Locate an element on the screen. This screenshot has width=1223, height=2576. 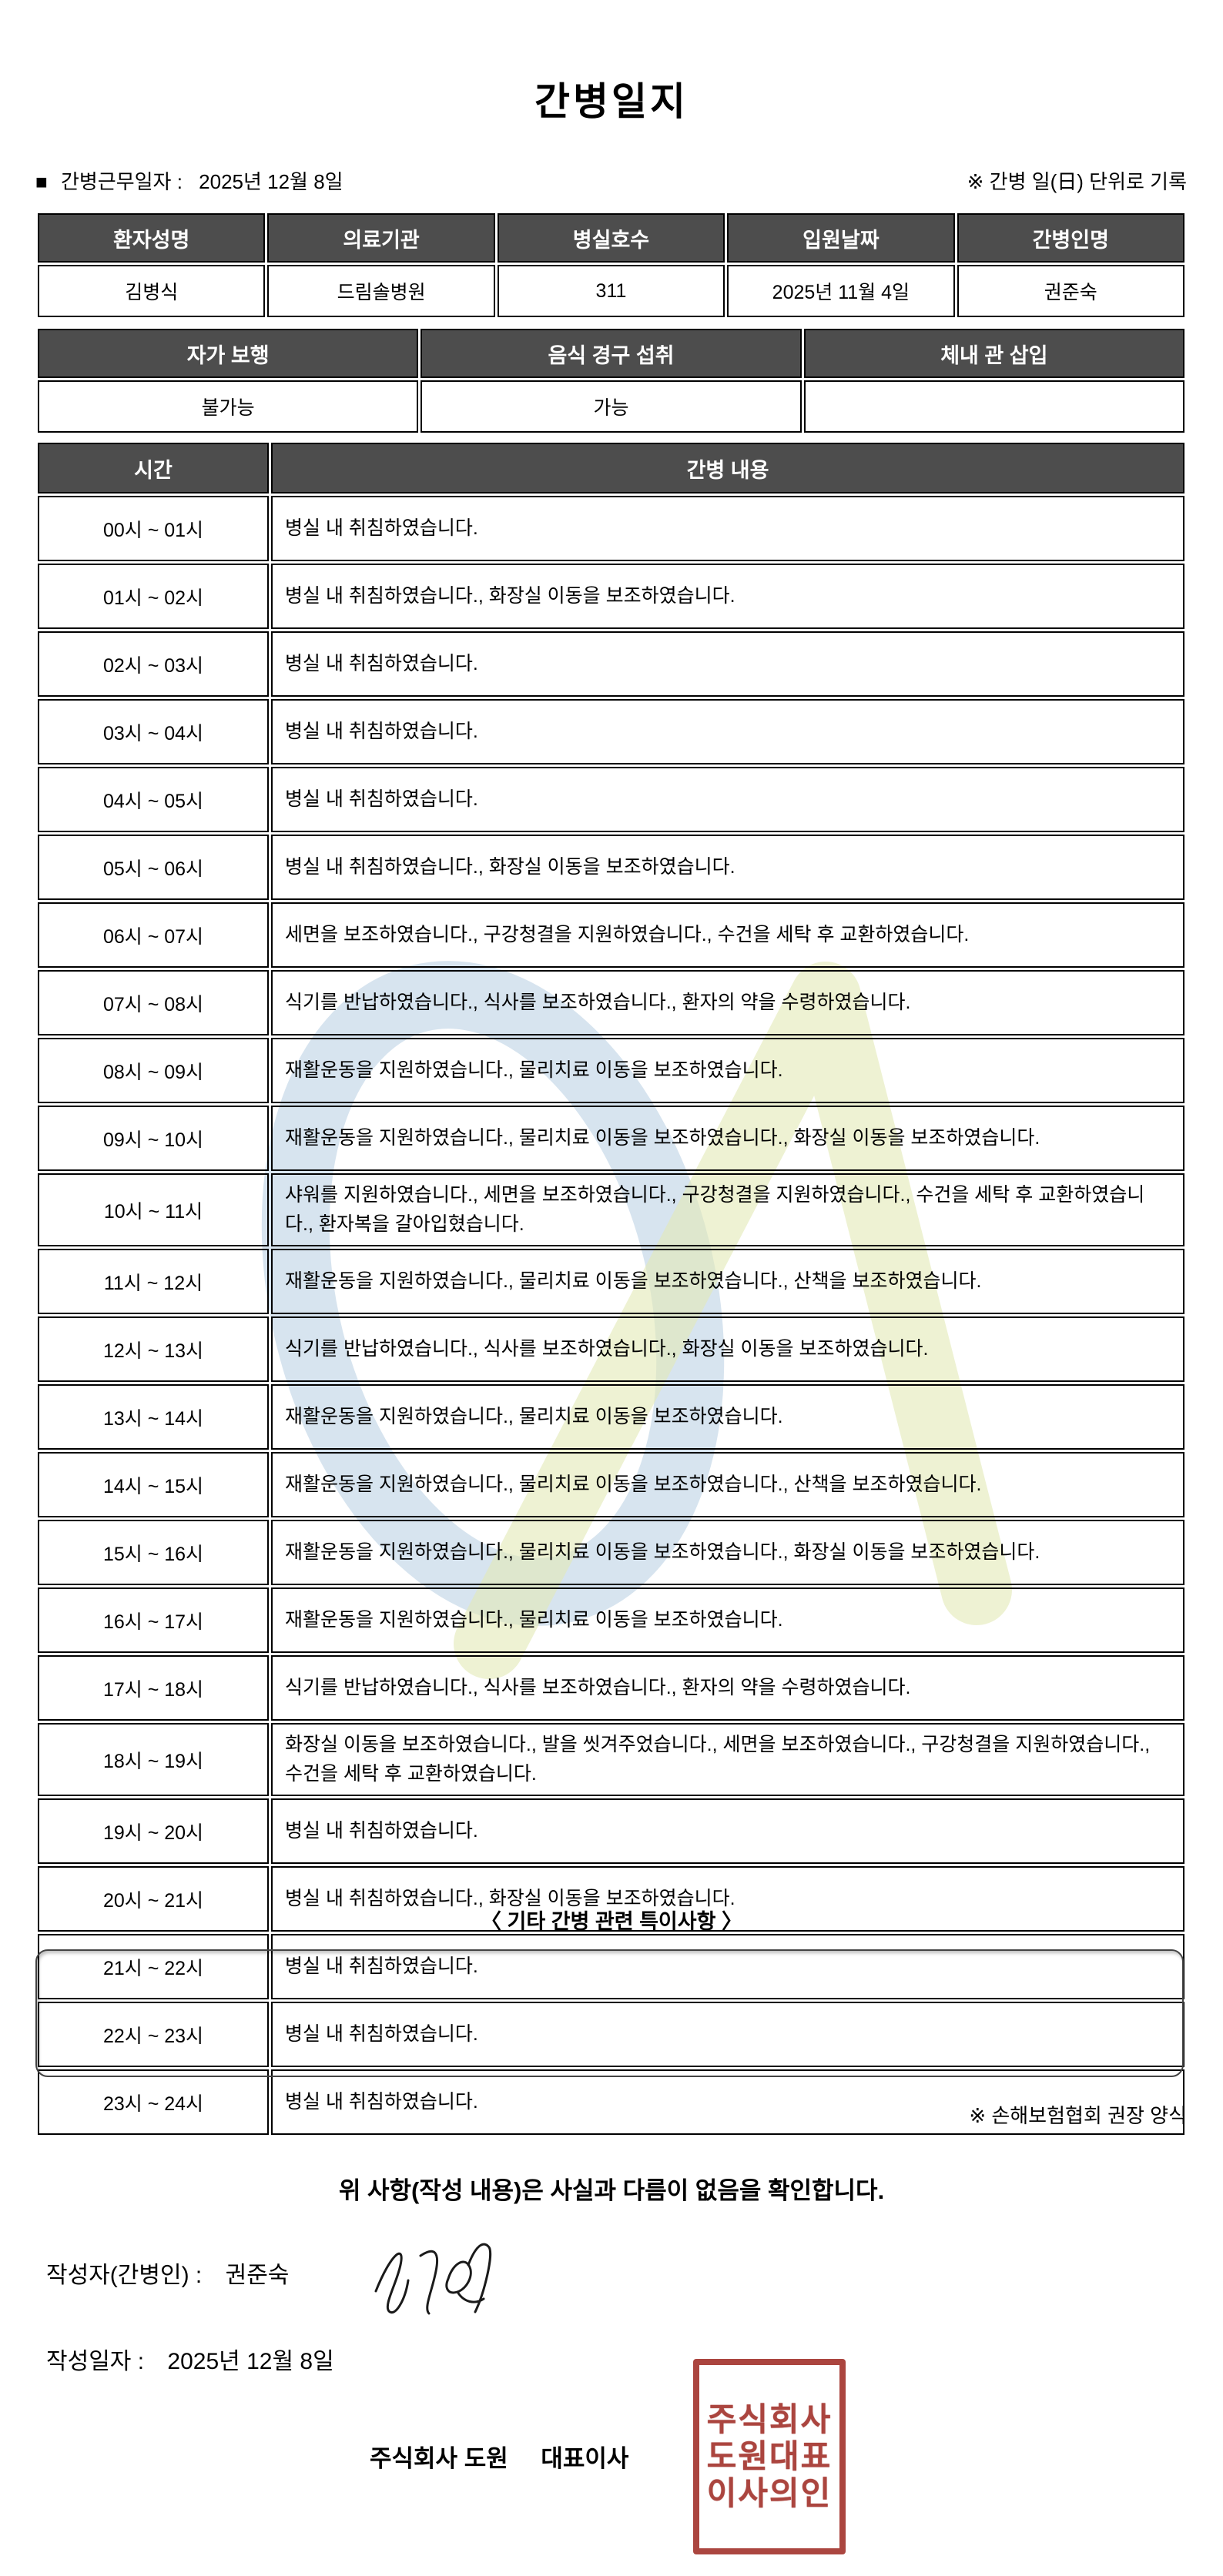
patient-value-cell: 2025년 11월 4일 is located at coordinates (841, 291).